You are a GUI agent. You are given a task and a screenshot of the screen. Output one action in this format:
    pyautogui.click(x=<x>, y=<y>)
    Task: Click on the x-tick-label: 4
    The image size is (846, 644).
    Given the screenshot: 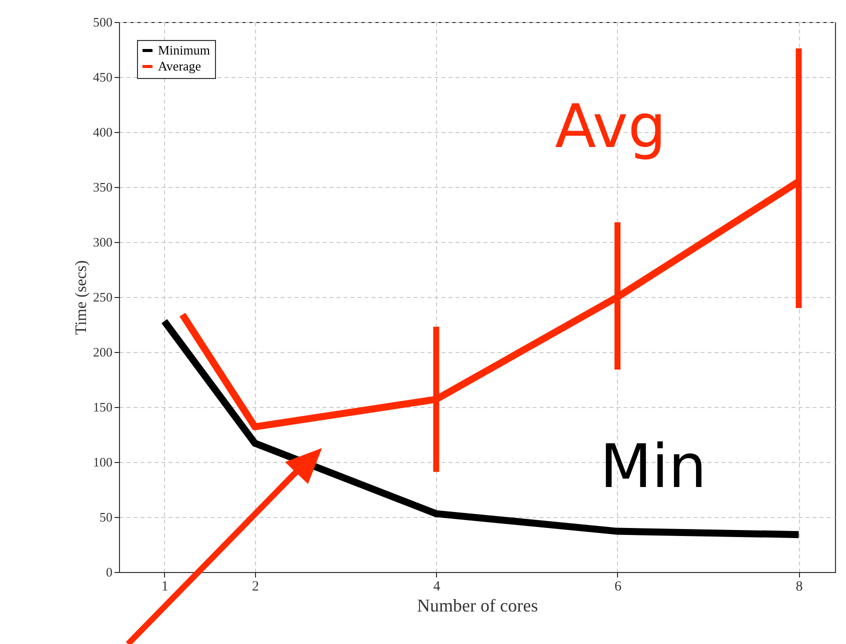 What is the action you would take?
    pyautogui.click(x=436, y=587)
    